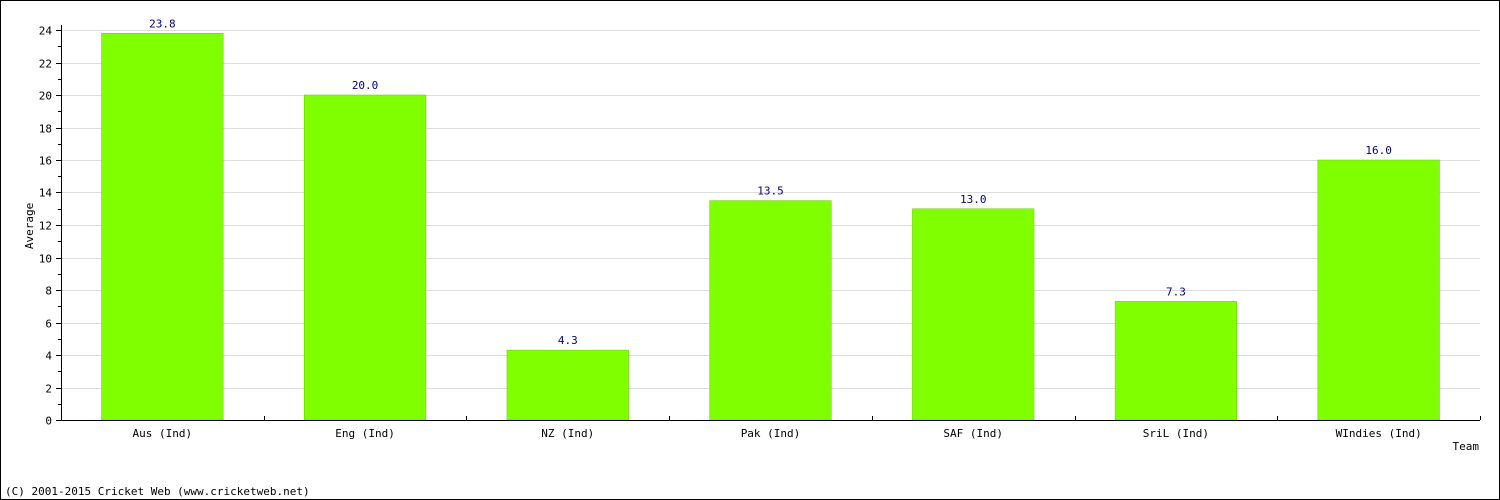 The width and height of the screenshot is (1500, 500). Describe the element at coordinates (365, 85) in the screenshot. I see `value-label: 20.0` at that location.